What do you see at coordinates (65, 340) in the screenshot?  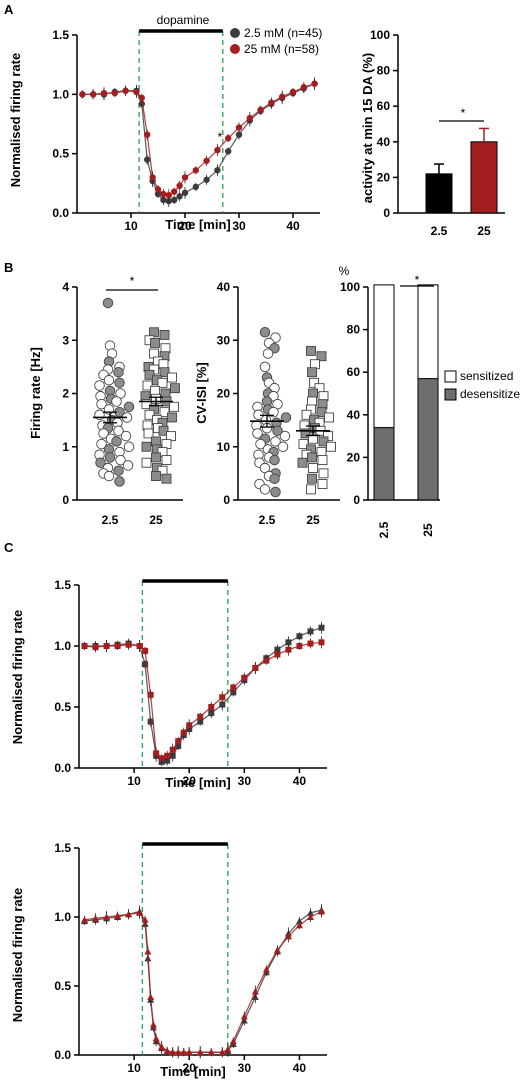 I see `panel-b-rate-ytick-label: 3` at bounding box center [65, 340].